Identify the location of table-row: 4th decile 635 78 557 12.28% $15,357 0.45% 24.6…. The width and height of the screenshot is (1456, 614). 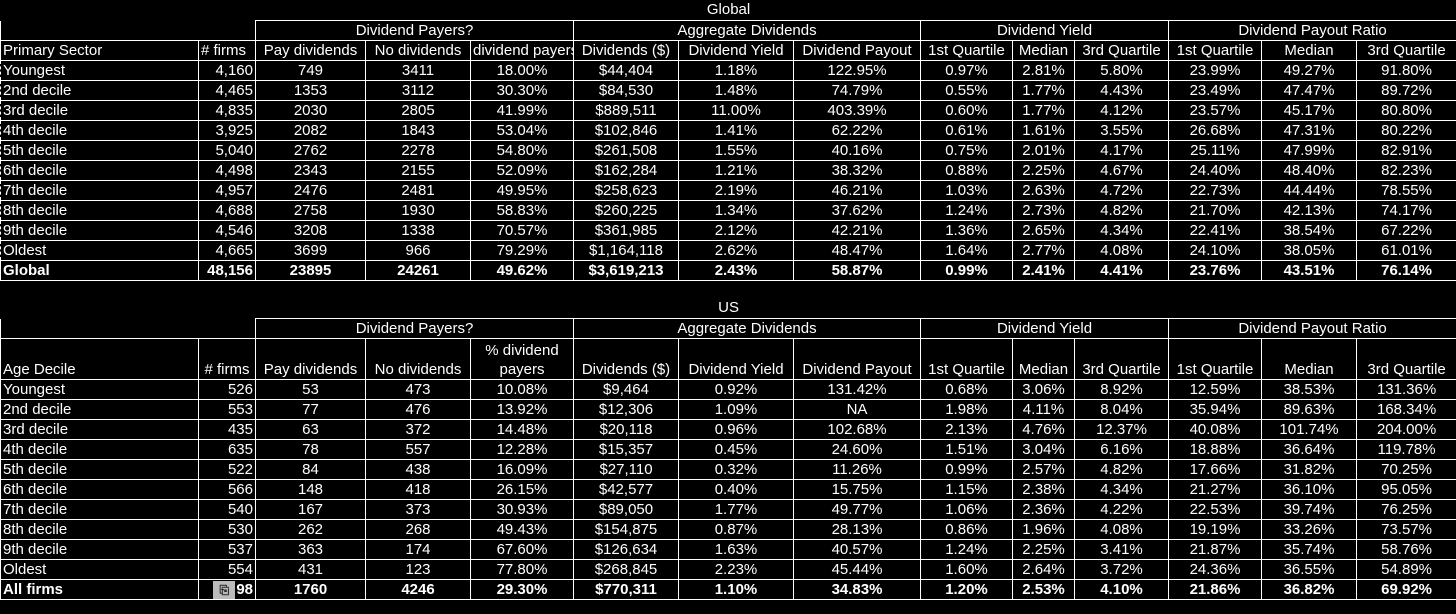
(728, 449).